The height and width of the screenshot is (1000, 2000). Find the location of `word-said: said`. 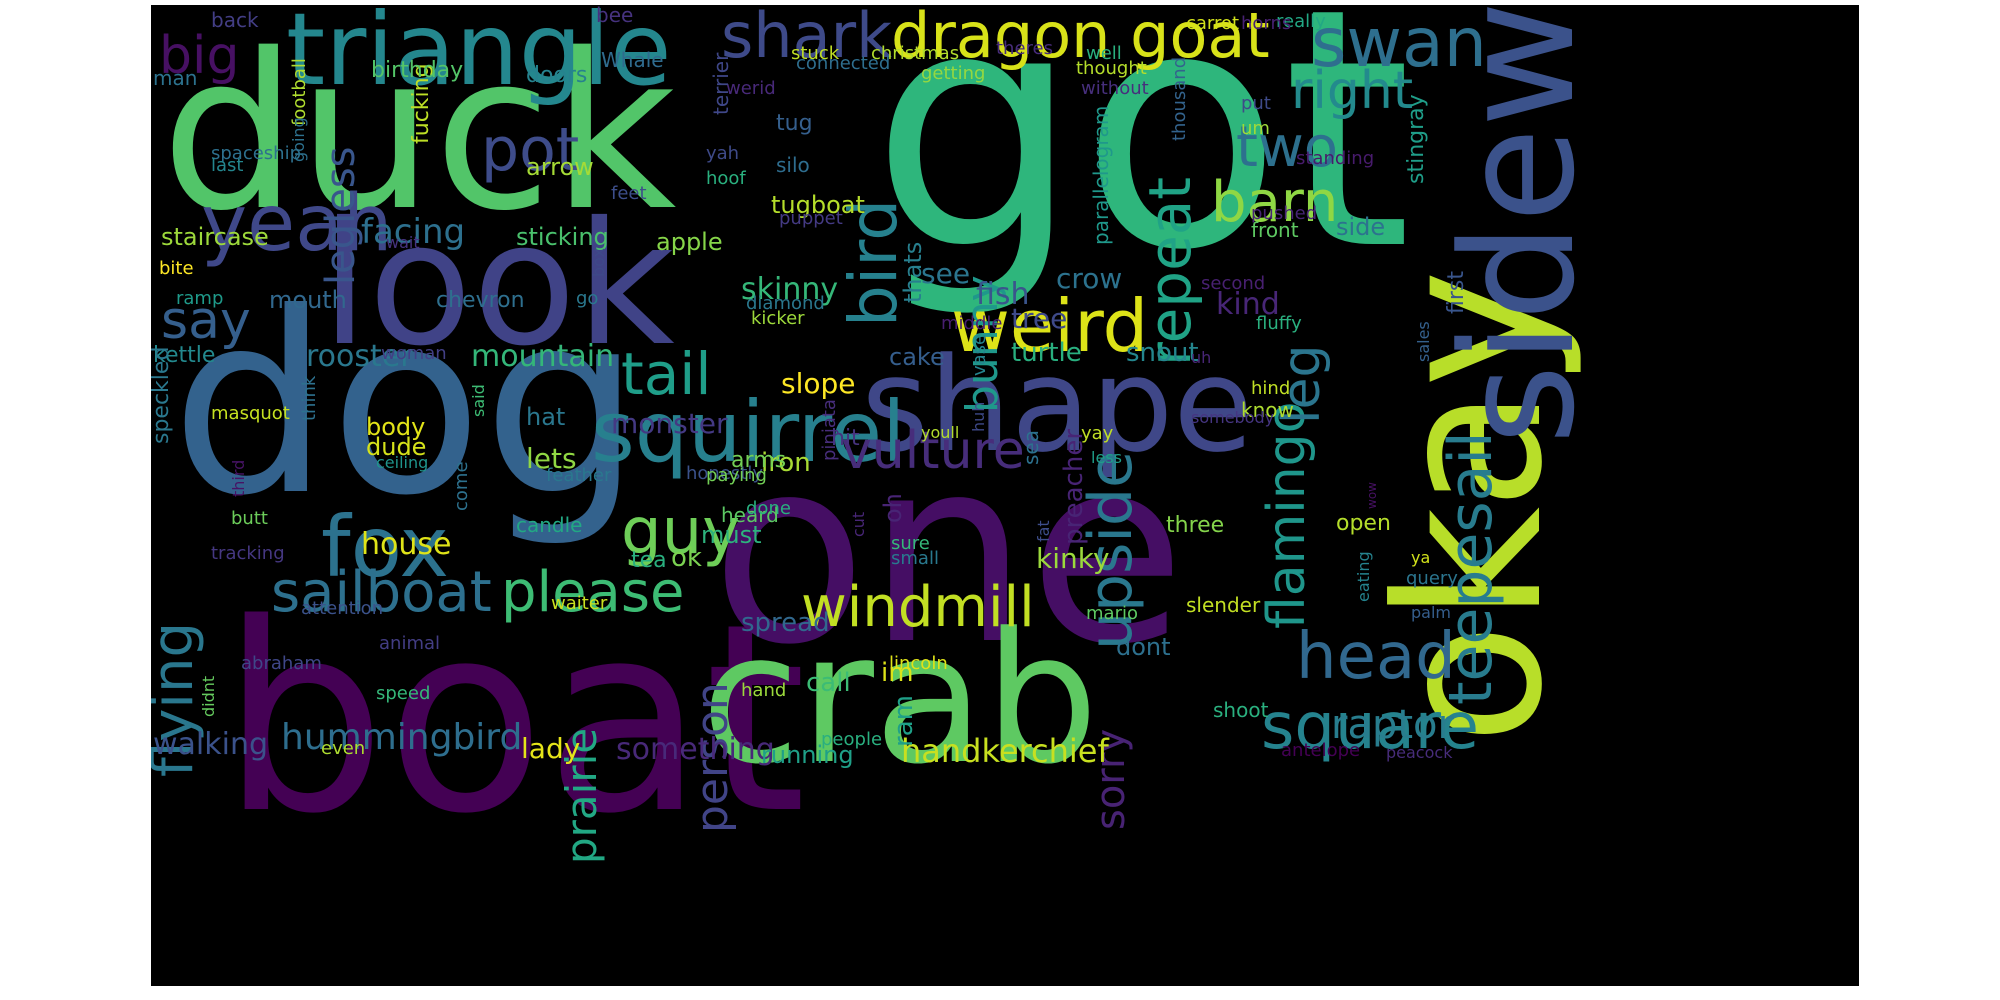

word-said: said is located at coordinates (478, 400).